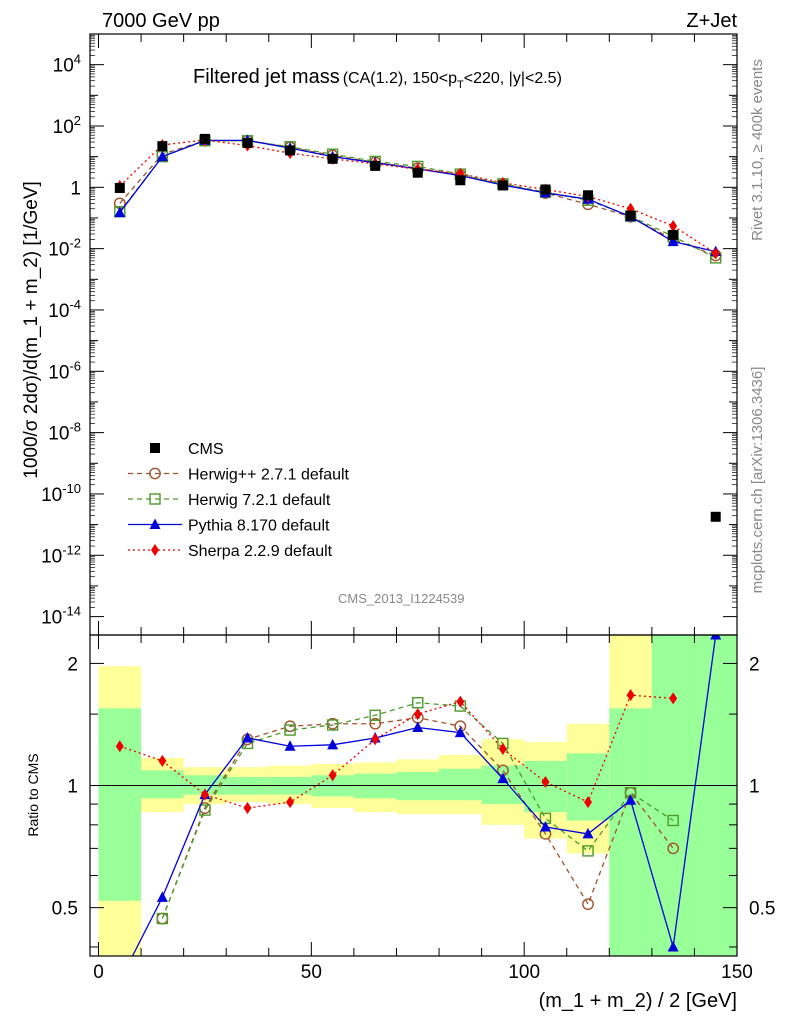 The image size is (786, 1024). I want to click on main-line-herwigpp, so click(417, 198).